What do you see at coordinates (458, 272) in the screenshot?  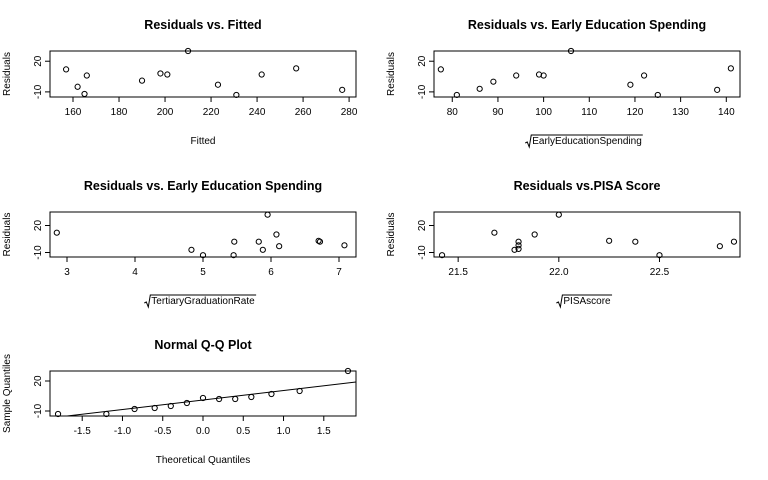 I see `x-tick-label: 21.5` at bounding box center [458, 272].